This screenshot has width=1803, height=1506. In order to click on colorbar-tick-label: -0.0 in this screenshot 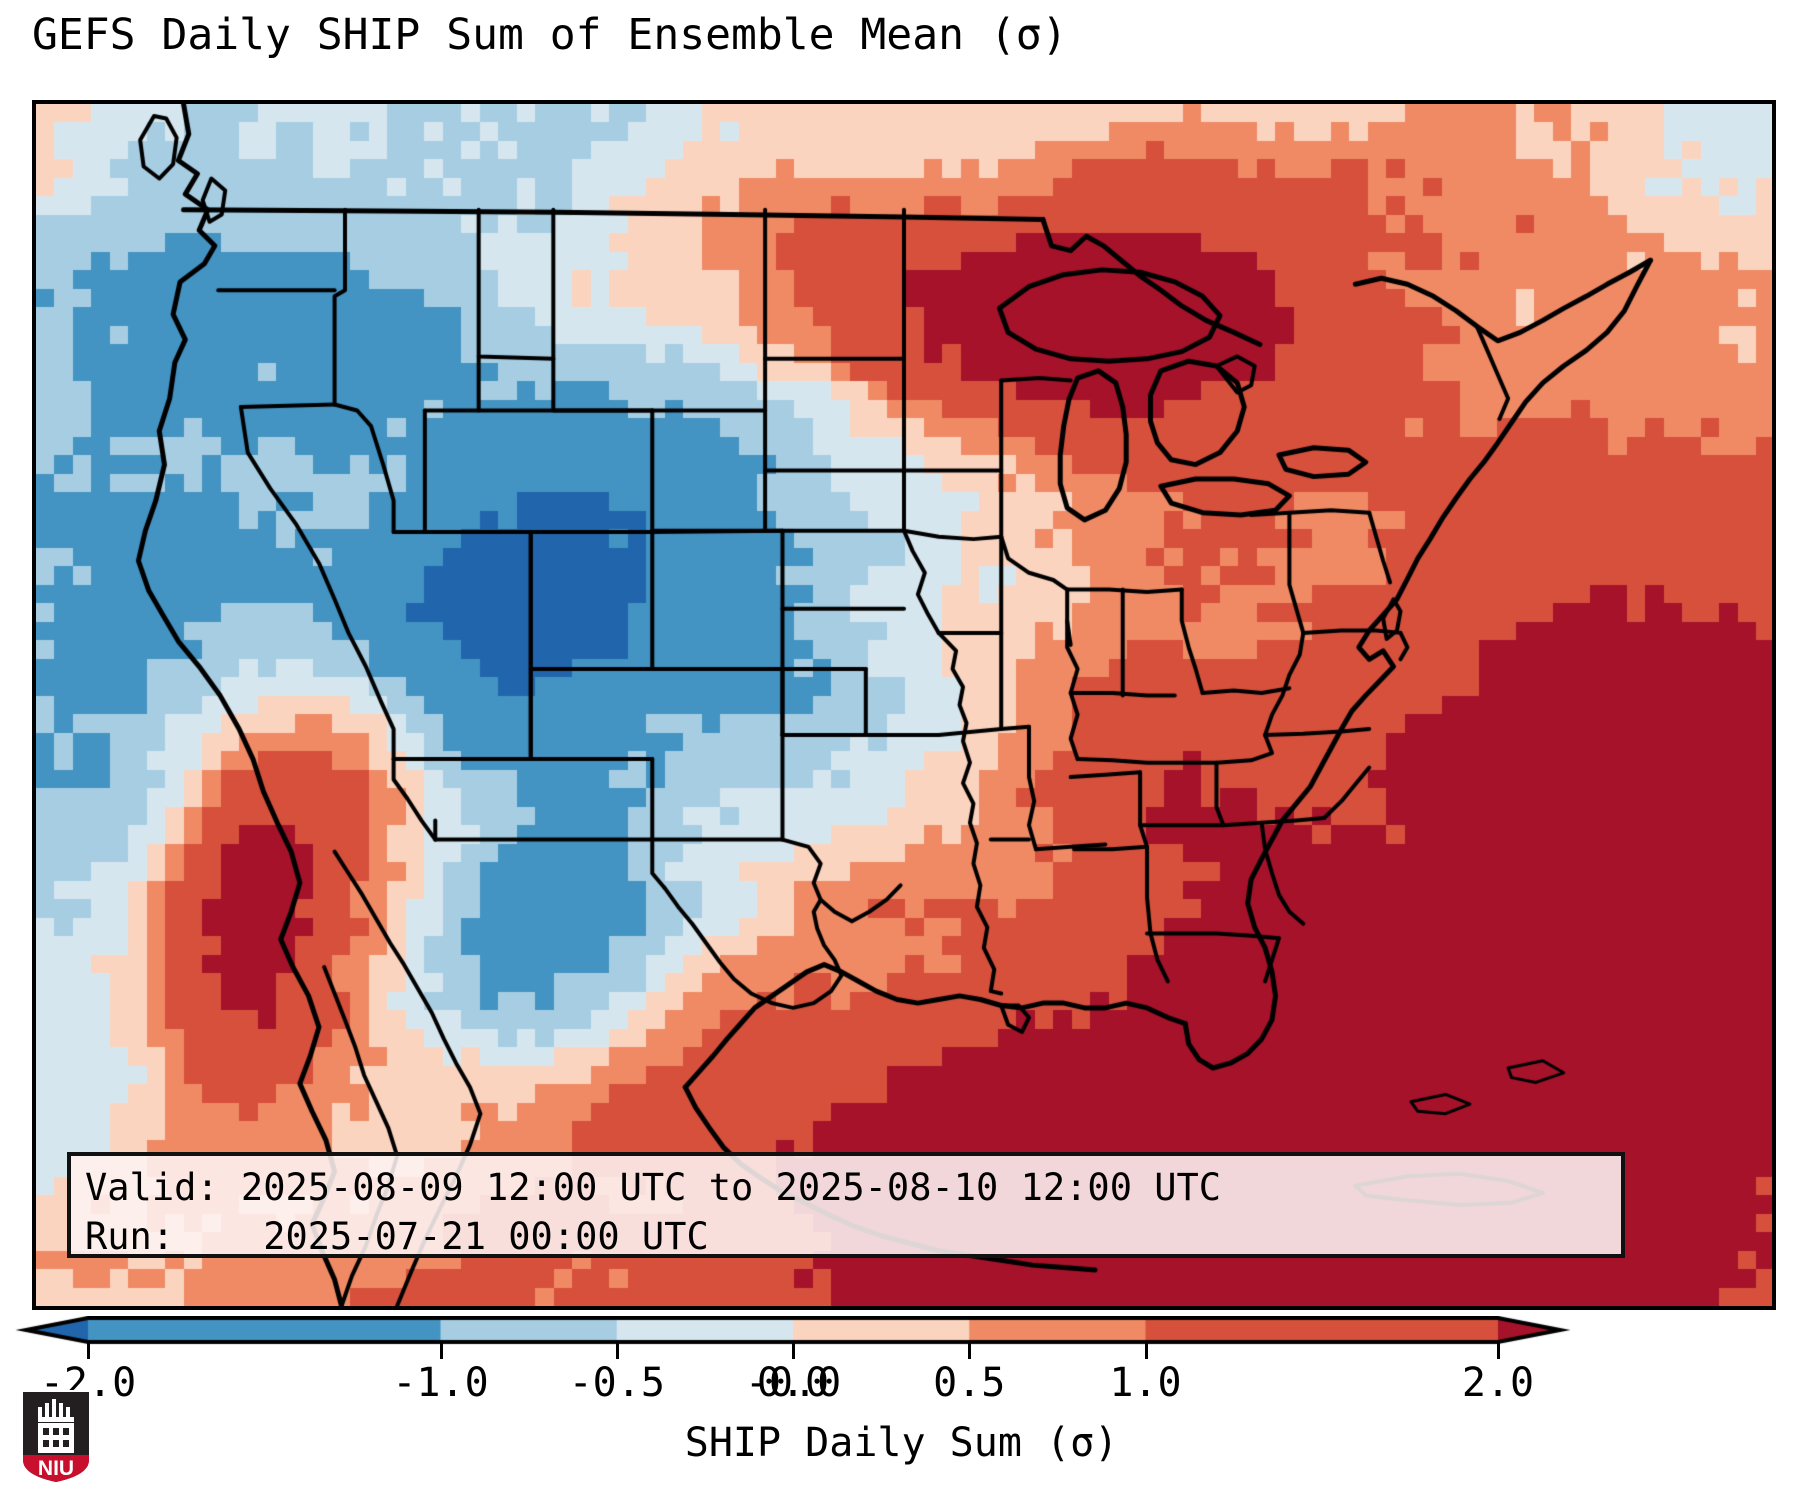, I will do `click(793, 1383)`.